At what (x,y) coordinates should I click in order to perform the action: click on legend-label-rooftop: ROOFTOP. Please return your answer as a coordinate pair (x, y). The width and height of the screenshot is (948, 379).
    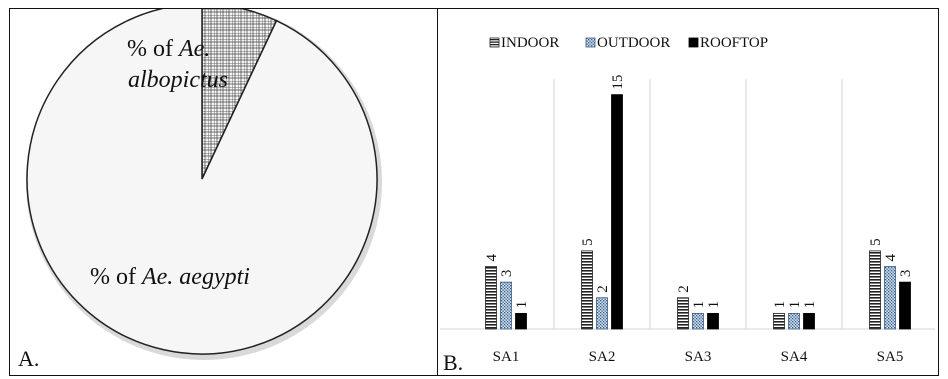
    Looking at the image, I should click on (734, 43).